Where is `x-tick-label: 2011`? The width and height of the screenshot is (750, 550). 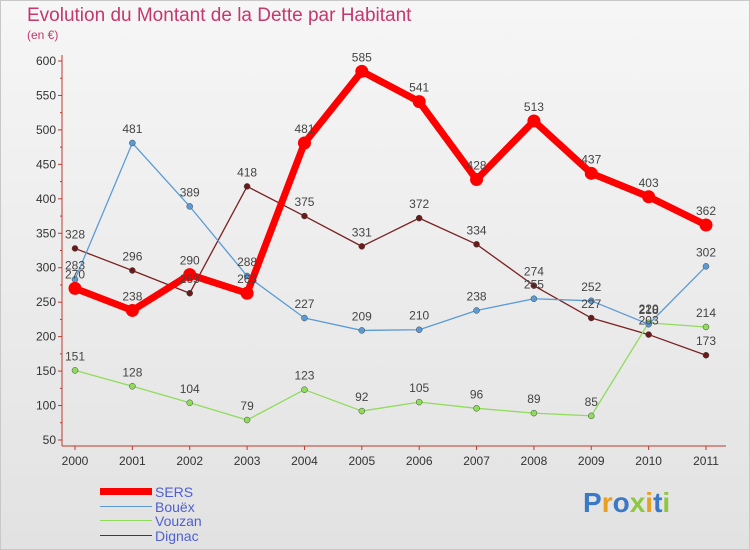 x-tick-label: 2011 is located at coordinates (706, 461).